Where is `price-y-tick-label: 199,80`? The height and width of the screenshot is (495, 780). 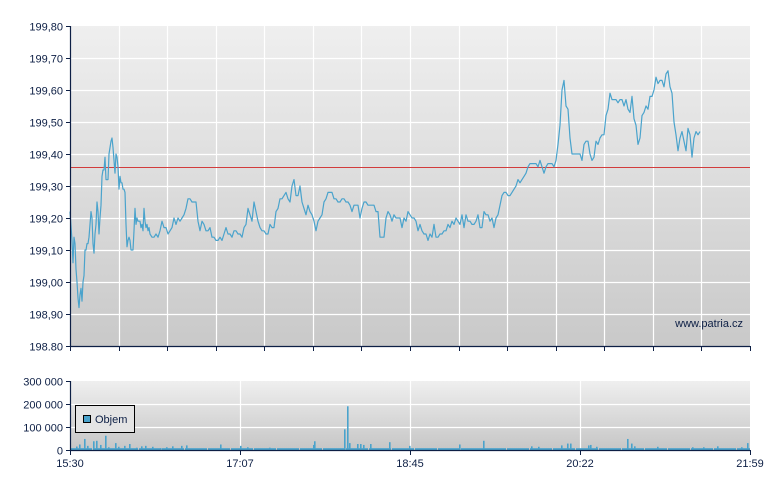
price-y-tick-label: 199,80 is located at coordinates (46, 28).